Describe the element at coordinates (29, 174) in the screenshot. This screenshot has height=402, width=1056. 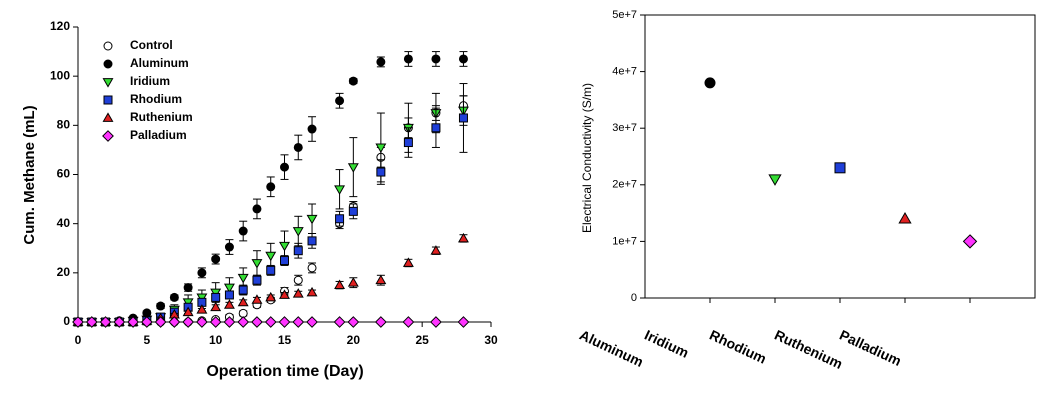
I see `y-axis-title: Cum. Methane (mL)` at that location.